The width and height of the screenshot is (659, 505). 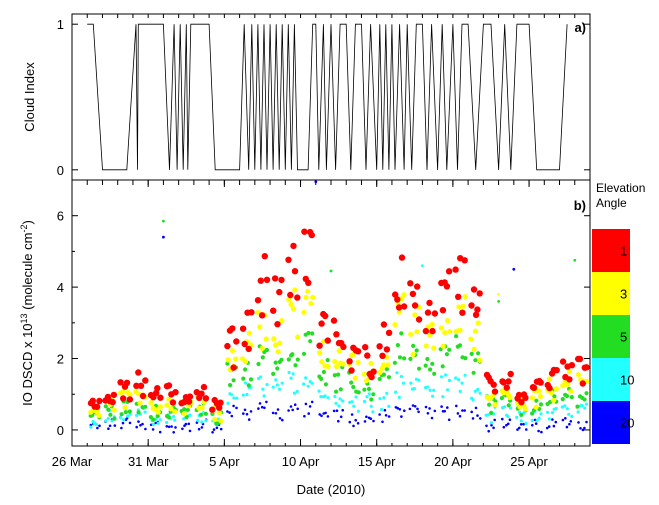 I want to click on panel-b-label: b), so click(x=580, y=205).